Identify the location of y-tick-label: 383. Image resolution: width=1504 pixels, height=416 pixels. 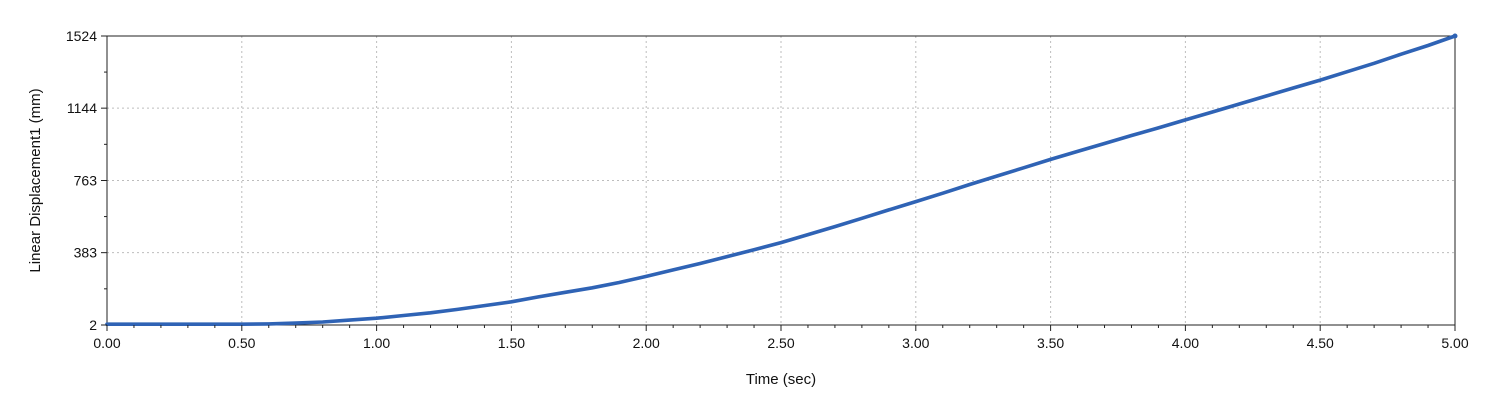
(86, 253).